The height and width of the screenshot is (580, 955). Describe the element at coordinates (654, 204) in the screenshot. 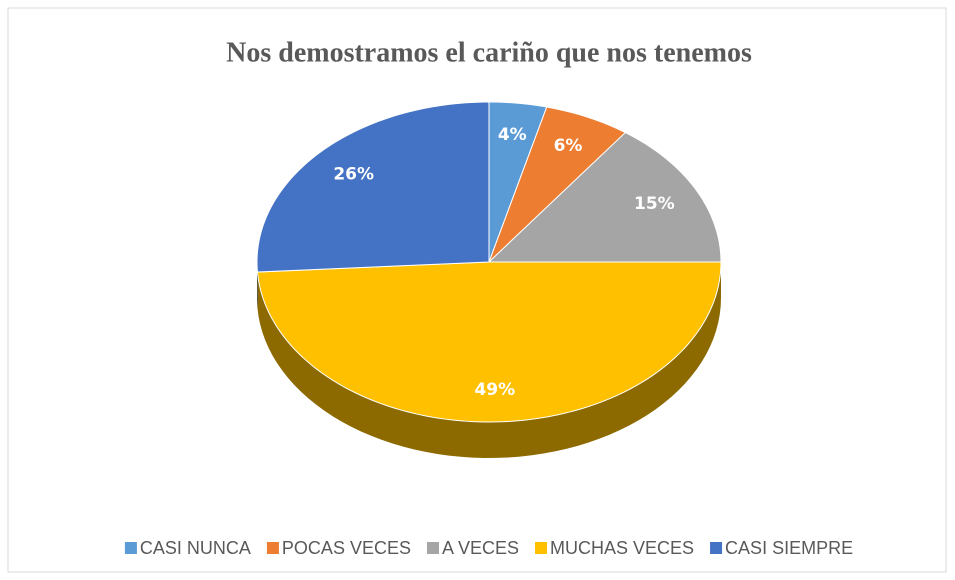

I see `data-label: 15%` at that location.